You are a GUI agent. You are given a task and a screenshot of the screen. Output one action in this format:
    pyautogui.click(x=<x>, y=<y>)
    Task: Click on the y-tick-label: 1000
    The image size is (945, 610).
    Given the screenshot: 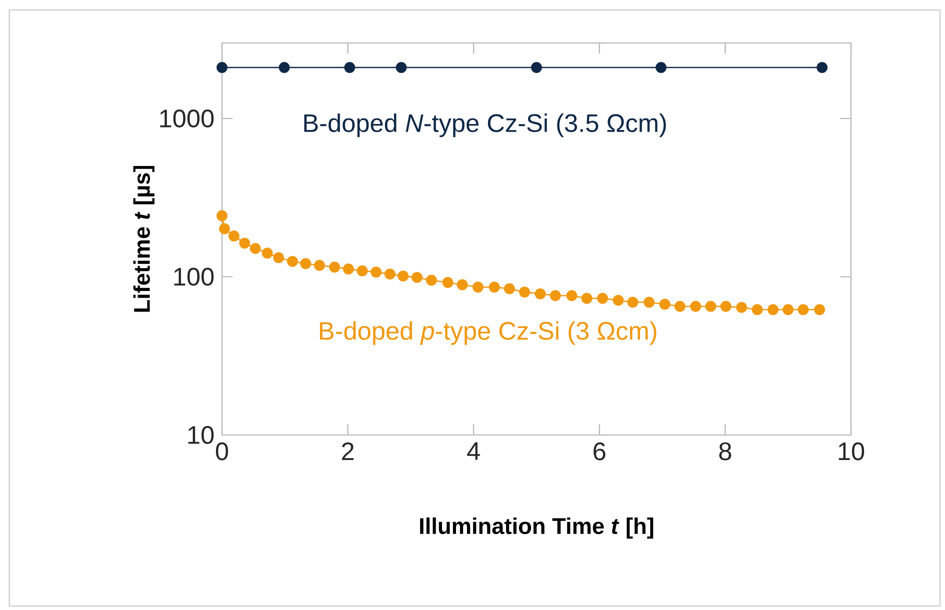 What is the action you would take?
    pyautogui.click(x=187, y=119)
    